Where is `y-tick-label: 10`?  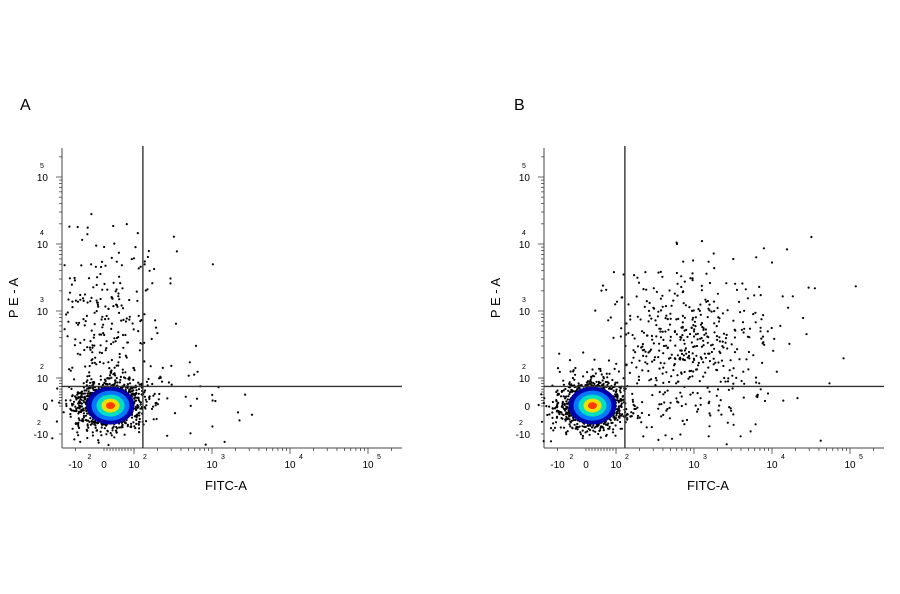 y-tick-label: 10 is located at coordinates (43, 245).